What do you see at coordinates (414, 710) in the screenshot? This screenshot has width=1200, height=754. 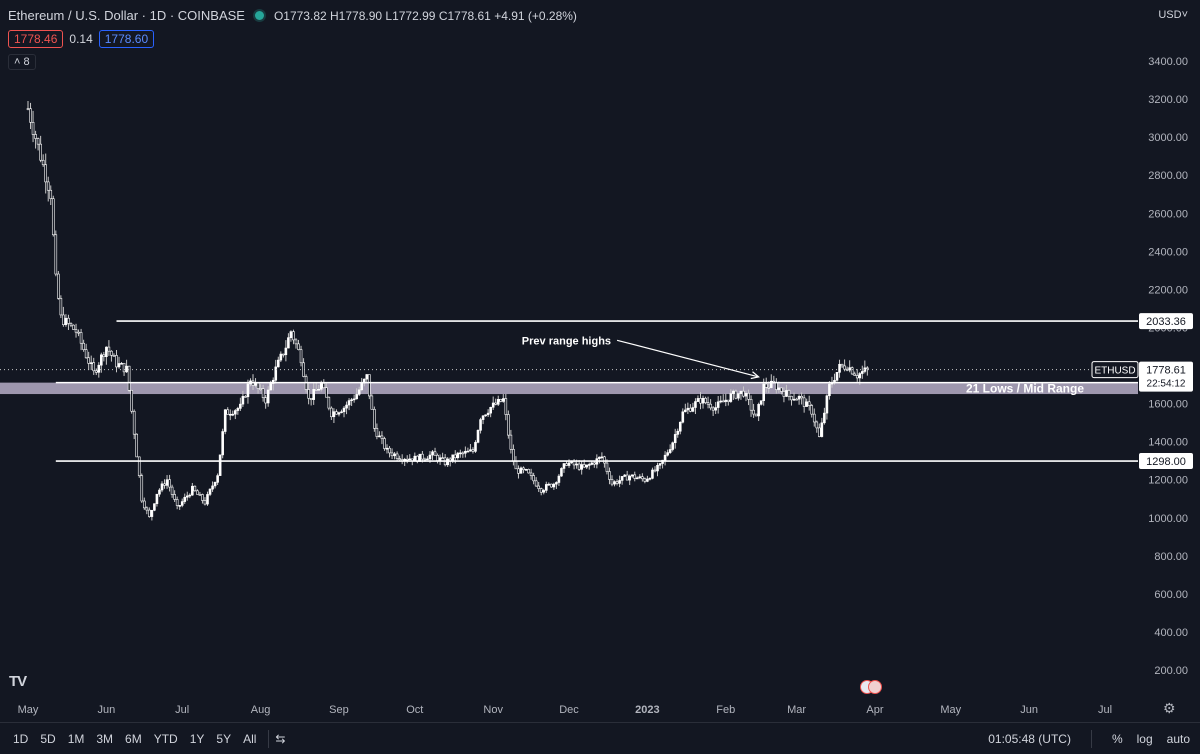 I see `x-tick-label: Oct` at bounding box center [414, 710].